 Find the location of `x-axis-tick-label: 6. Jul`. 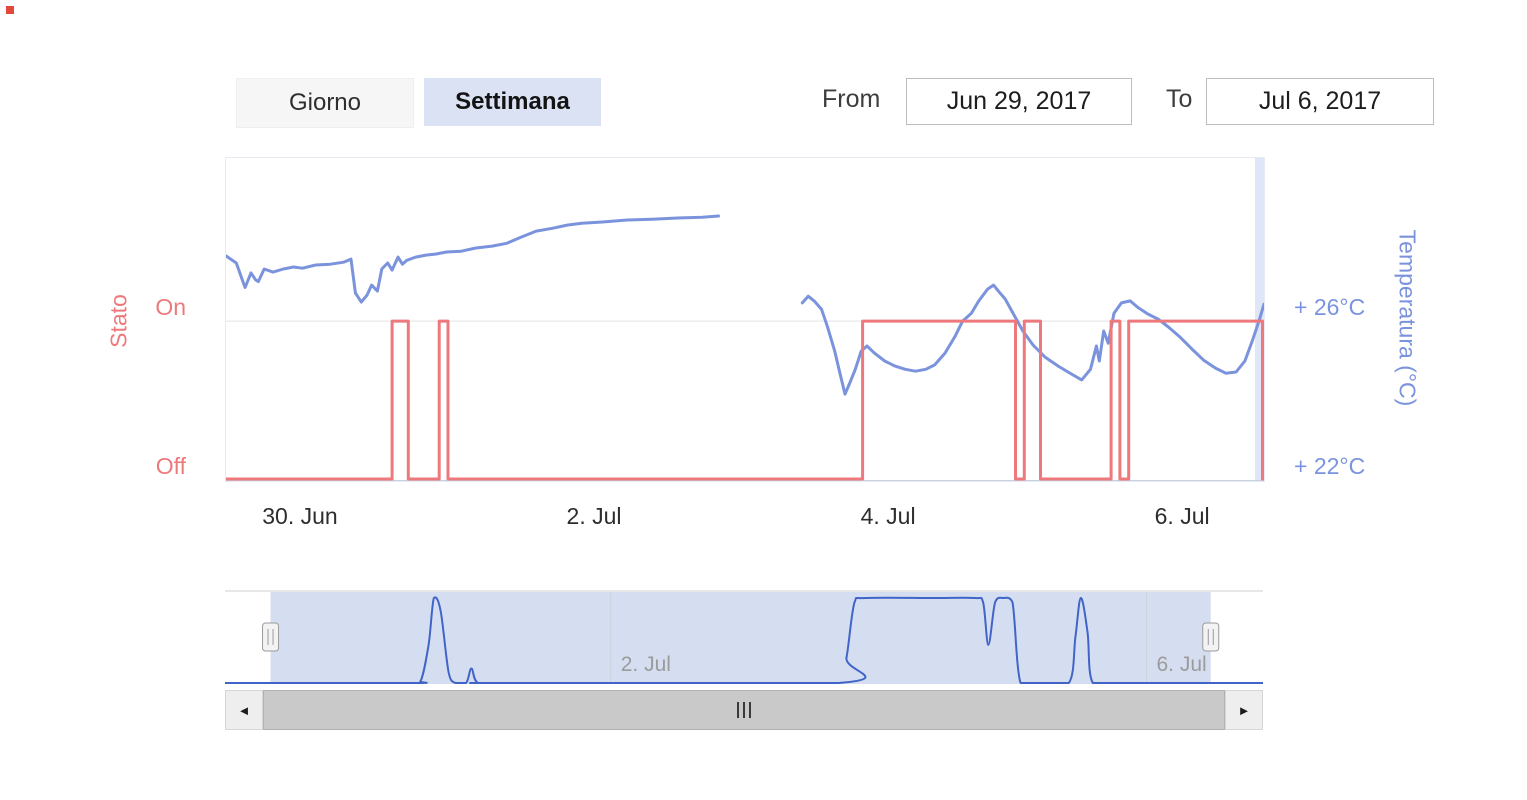

x-axis-tick-label: 6. Jul is located at coordinates (1182, 516).